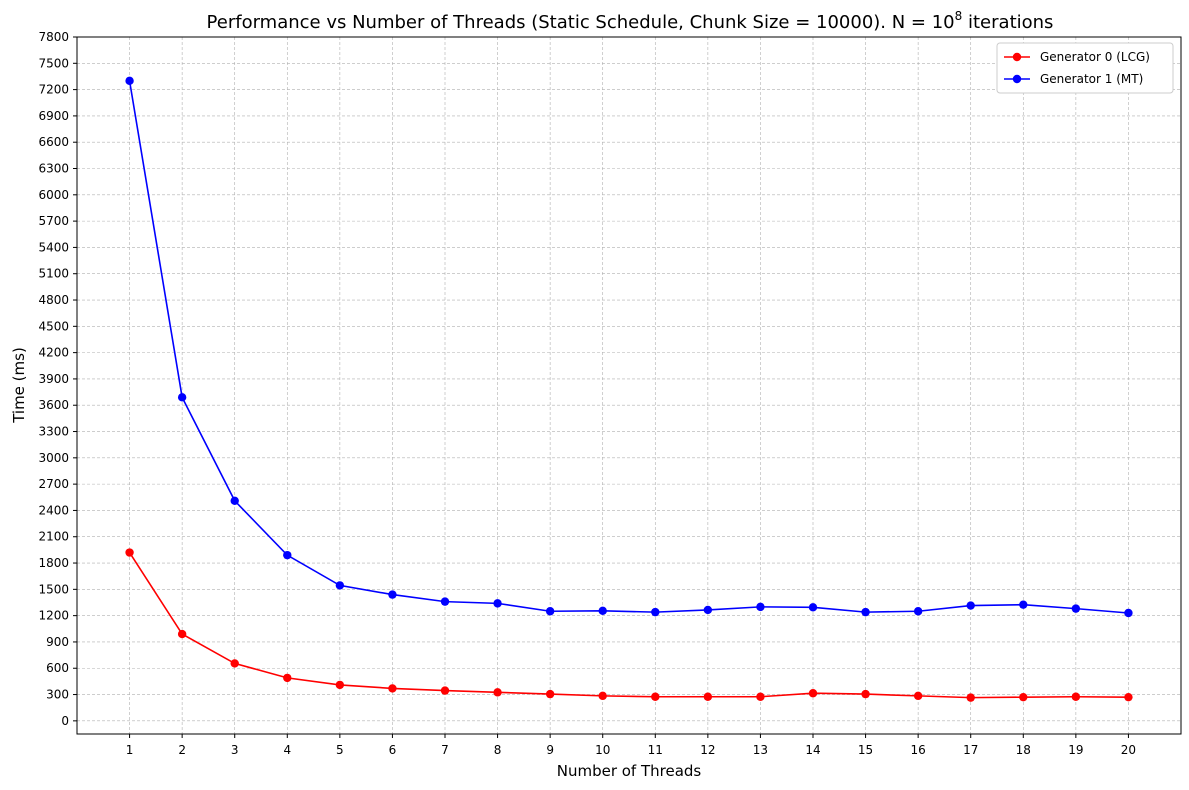  What do you see at coordinates (57, 695) in the screenshot?
I see `y-tick-label: 300` at bounding box center [57, 695].